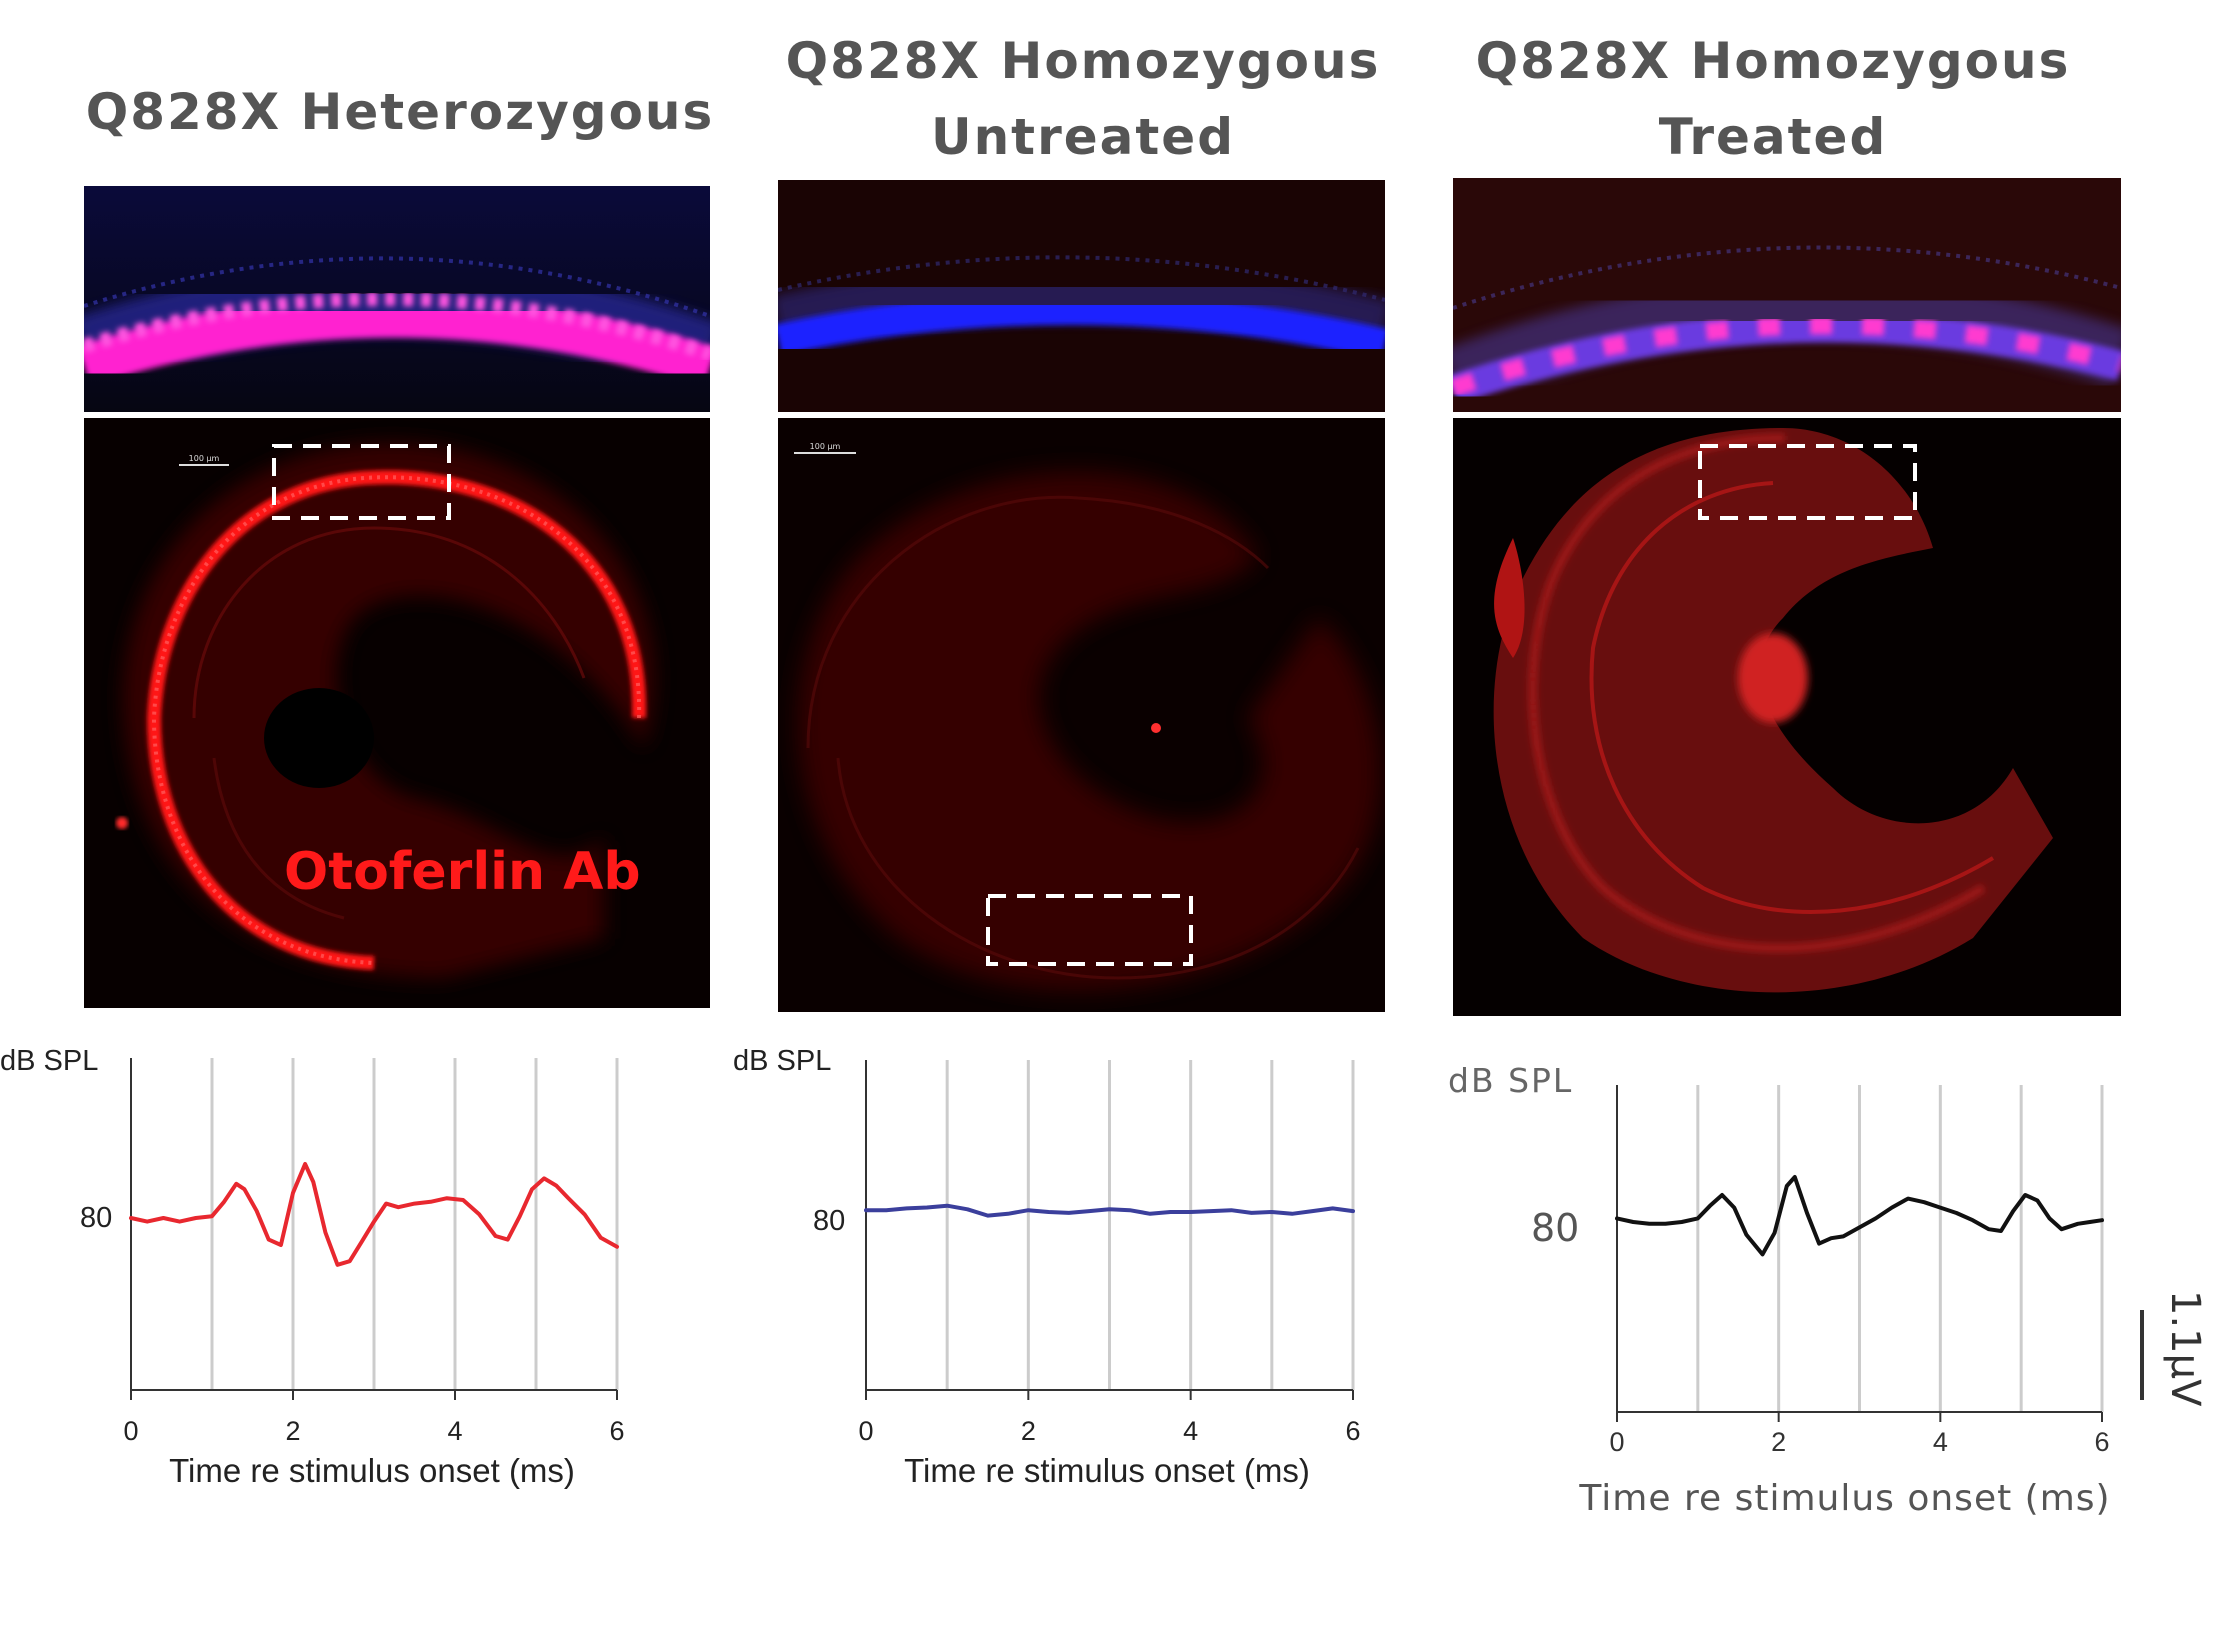 This screenshot has width=2214, height=1628. What do you see at coordinates (1616, 1442) in the screenshot?
I see `treated-x-tick-label: 0` at bounding box center [1616, 1442].